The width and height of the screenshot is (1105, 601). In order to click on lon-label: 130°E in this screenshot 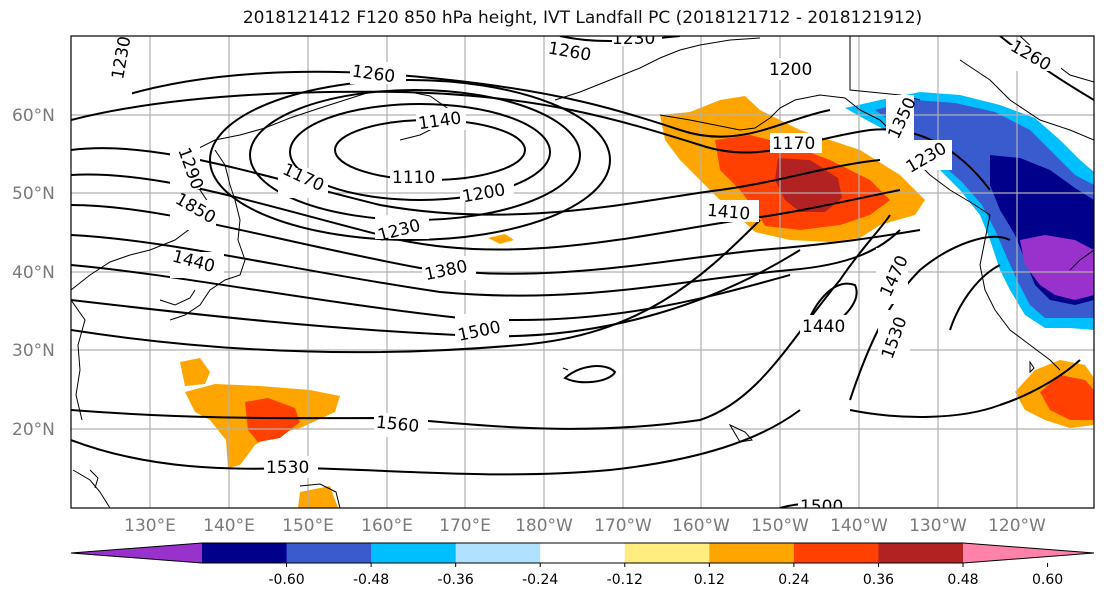, I will do `click(150, 526)`.